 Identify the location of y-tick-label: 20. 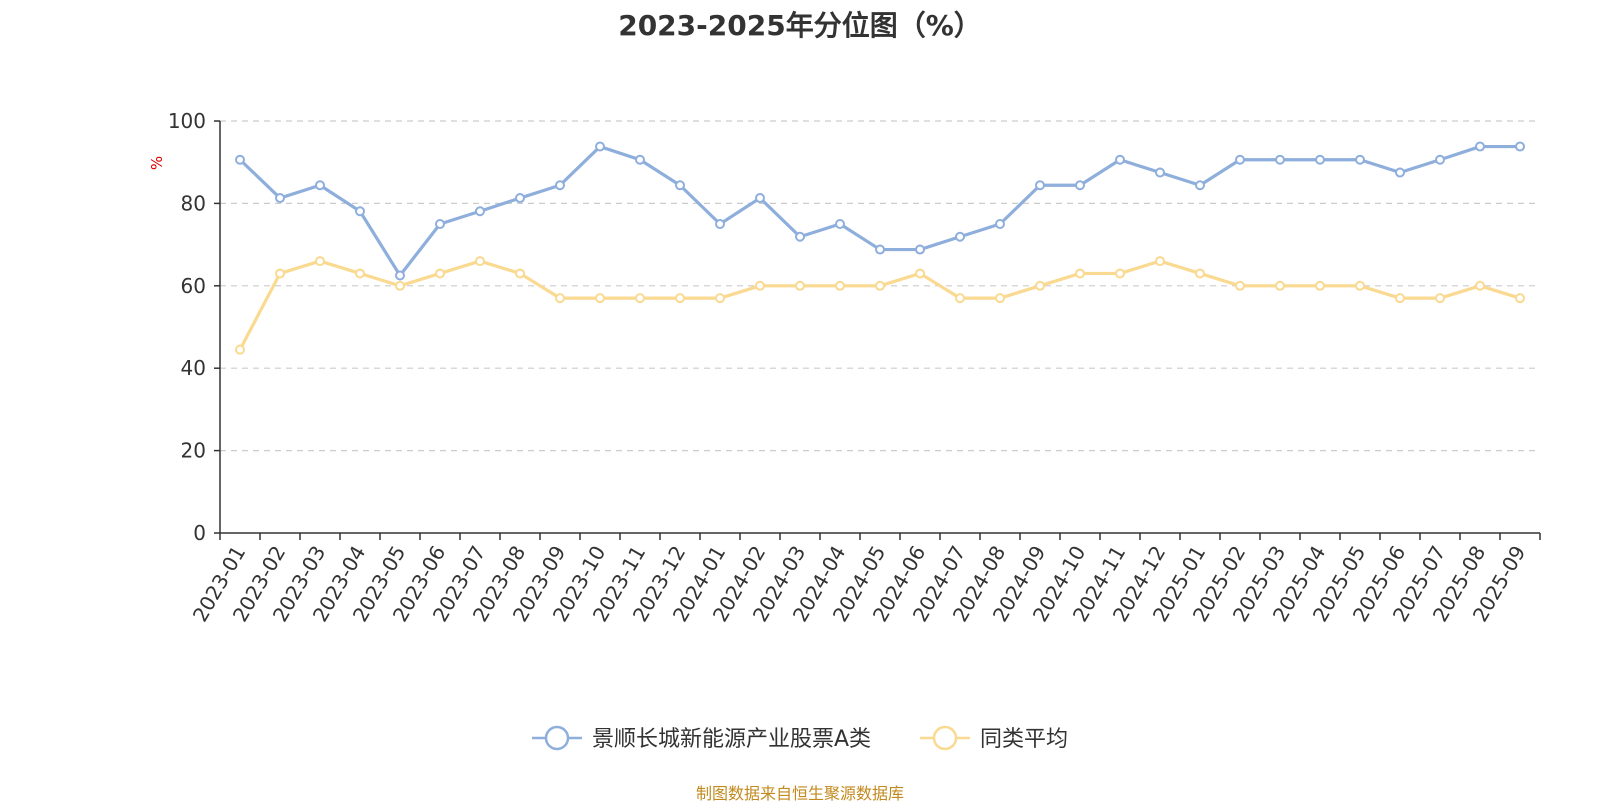
(193, 451).